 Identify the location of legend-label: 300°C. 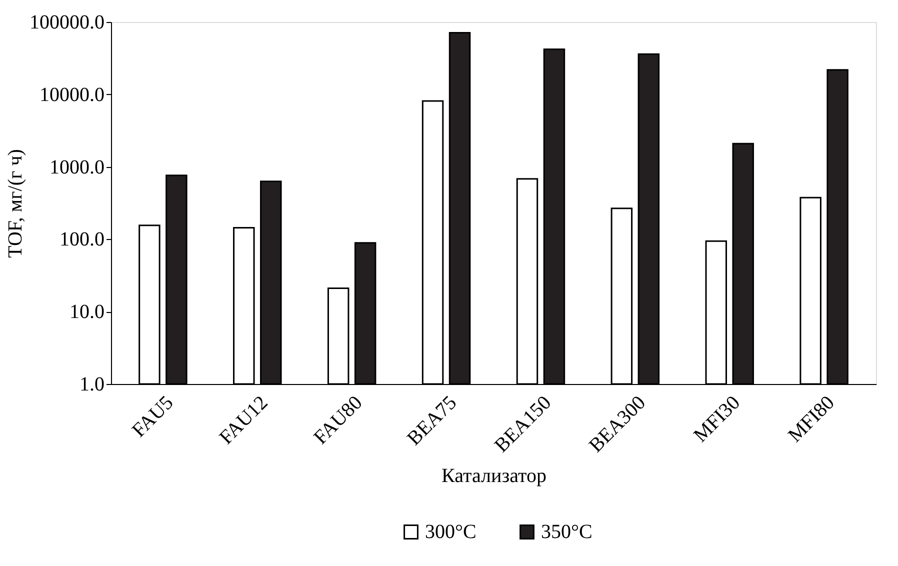
(450, 532).